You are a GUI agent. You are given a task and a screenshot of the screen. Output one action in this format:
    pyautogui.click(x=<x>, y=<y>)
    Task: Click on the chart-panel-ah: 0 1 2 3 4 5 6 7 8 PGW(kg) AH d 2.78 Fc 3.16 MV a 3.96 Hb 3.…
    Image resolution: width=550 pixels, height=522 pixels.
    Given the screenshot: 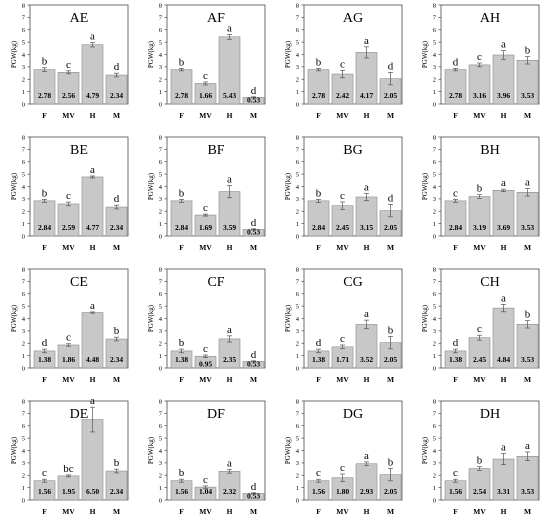 What is the action you would take?
    pyautogui.click(x=480, y=61)
    